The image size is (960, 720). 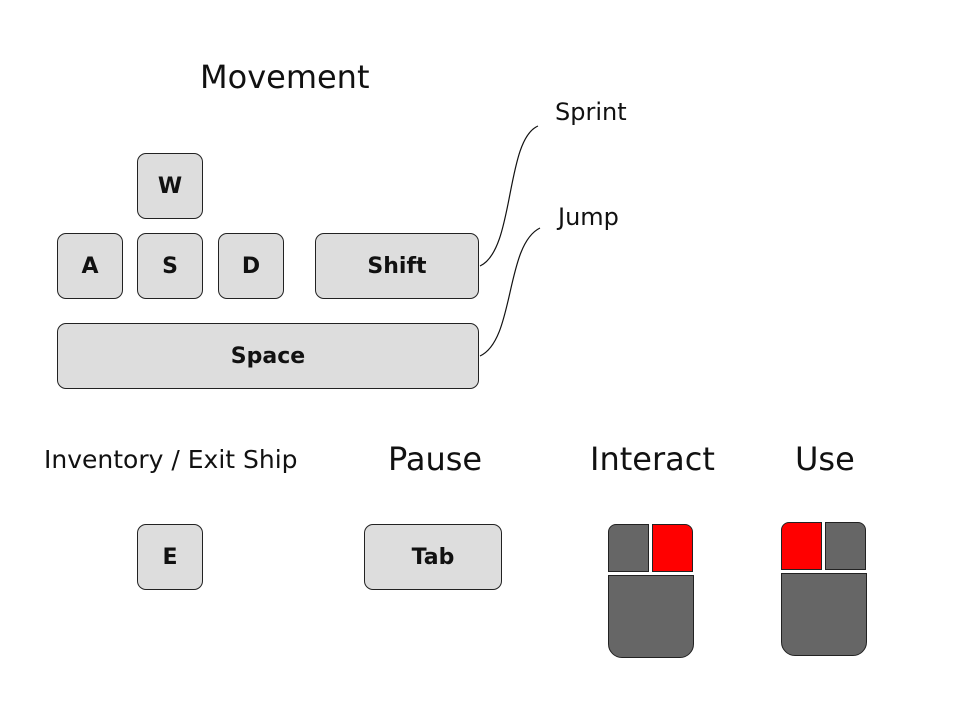 I want to click on interact-mouse-left-button, so click(x=628, y=548).